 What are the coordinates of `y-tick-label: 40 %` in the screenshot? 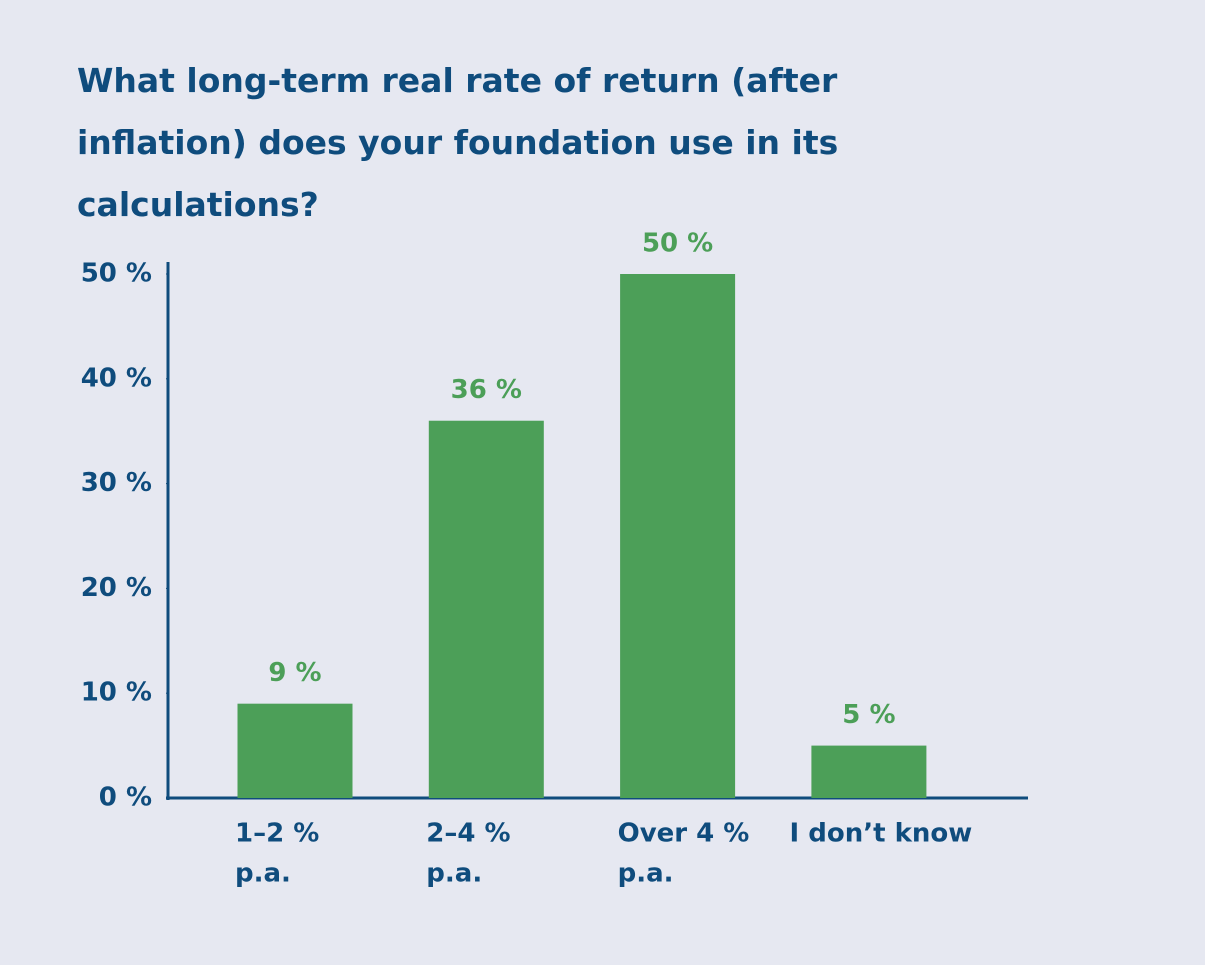 It's located at (116, 378).